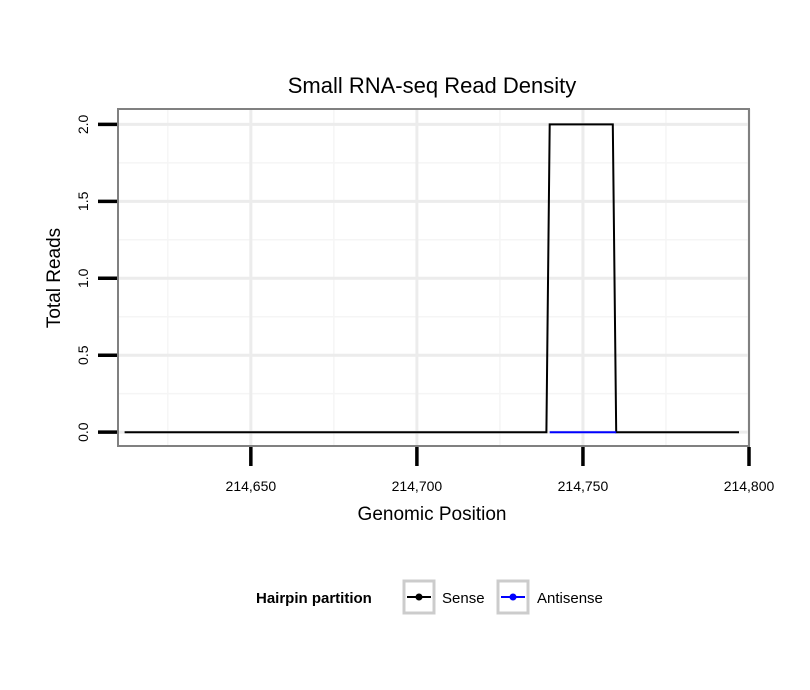  What do you see at coordinates (463, 598) in the screenshot?
I see `legend-label-sense: Sense` at bounding box center [463, 598].